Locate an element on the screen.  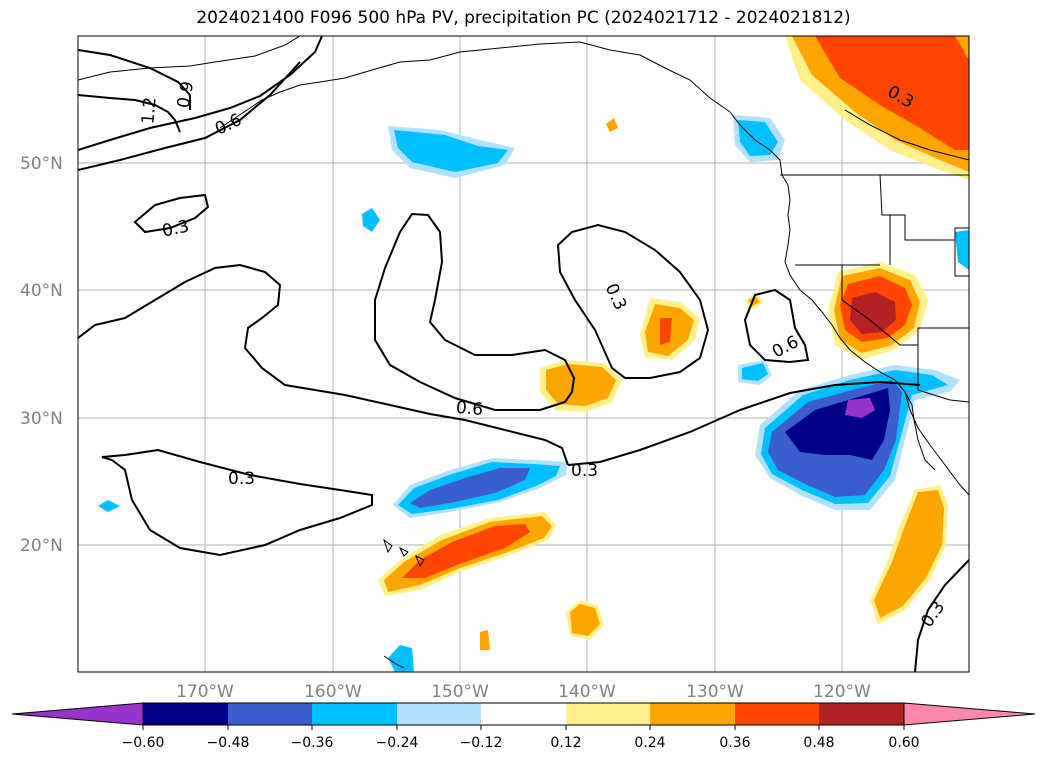
precip-positive-east-baja-orange is located at coordinates (909, 554).